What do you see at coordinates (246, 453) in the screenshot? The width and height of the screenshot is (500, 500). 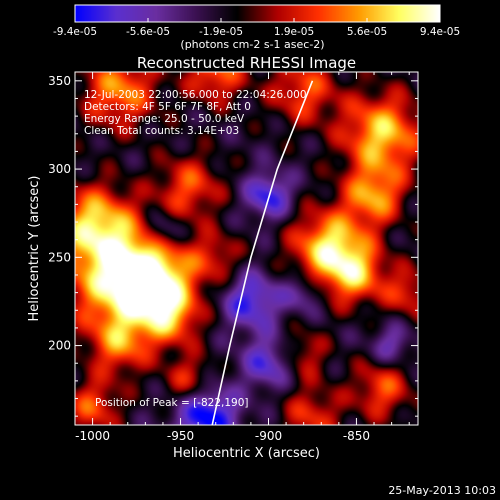 I see `x-axis-label: Heliocentric X (arcsec)` at bounding box center [246, 453].